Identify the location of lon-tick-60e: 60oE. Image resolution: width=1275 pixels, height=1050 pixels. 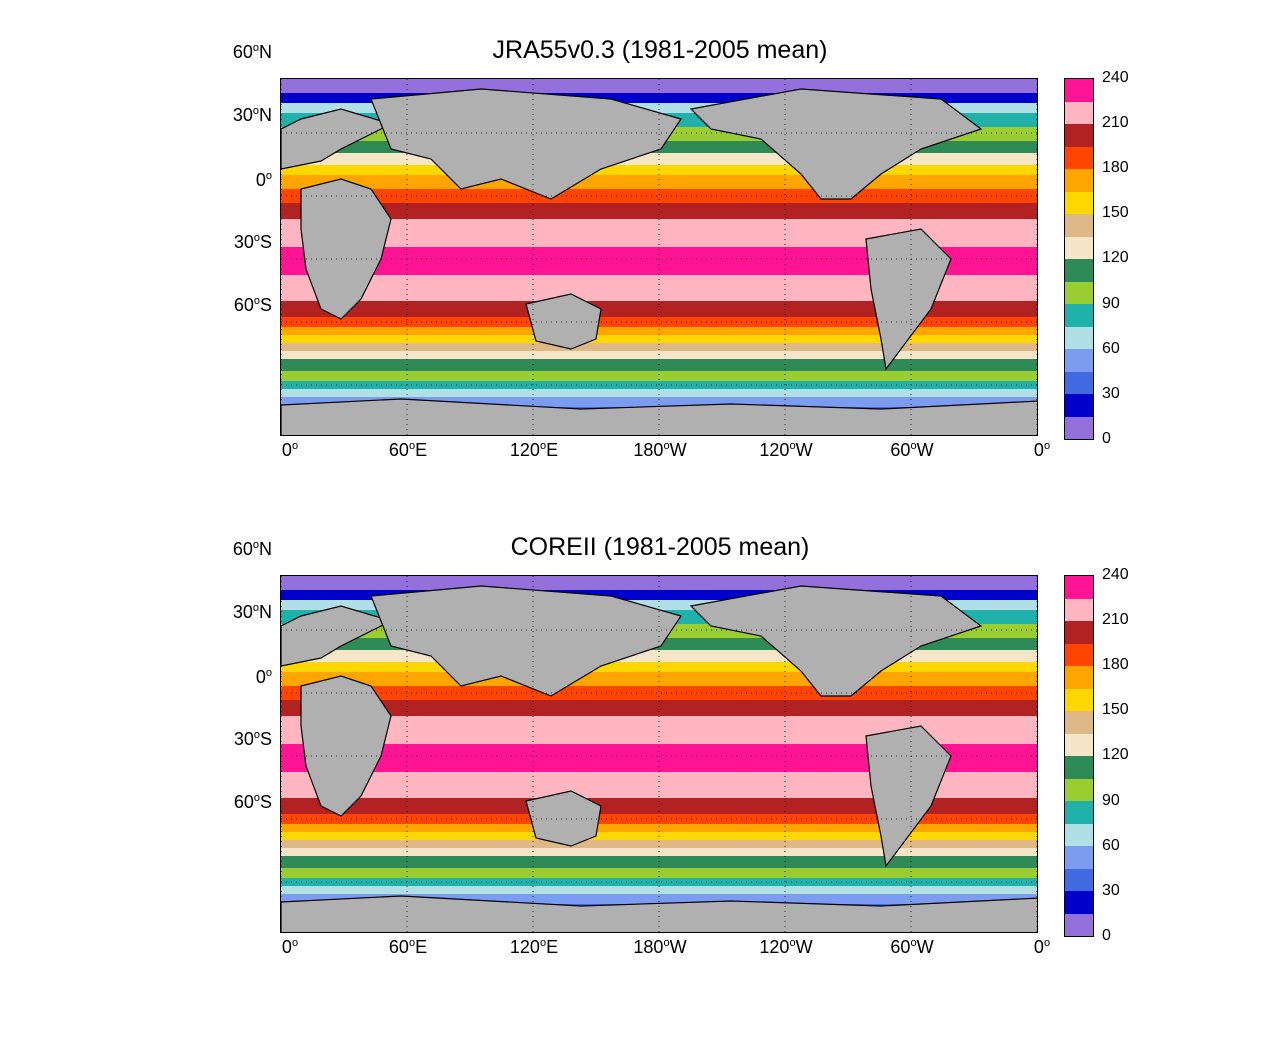
(408, 450).